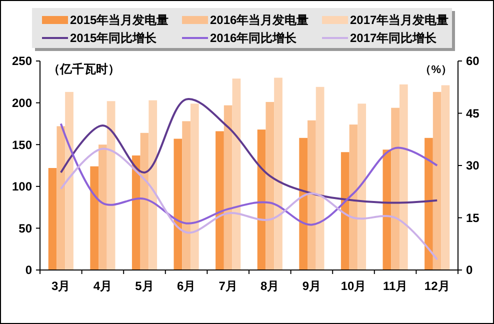 The height and width of the screenshot is (324, 494). Describe the element at coordinates (102, 286) in the screenshot. I see `x-tick-label: 4月` at that location.